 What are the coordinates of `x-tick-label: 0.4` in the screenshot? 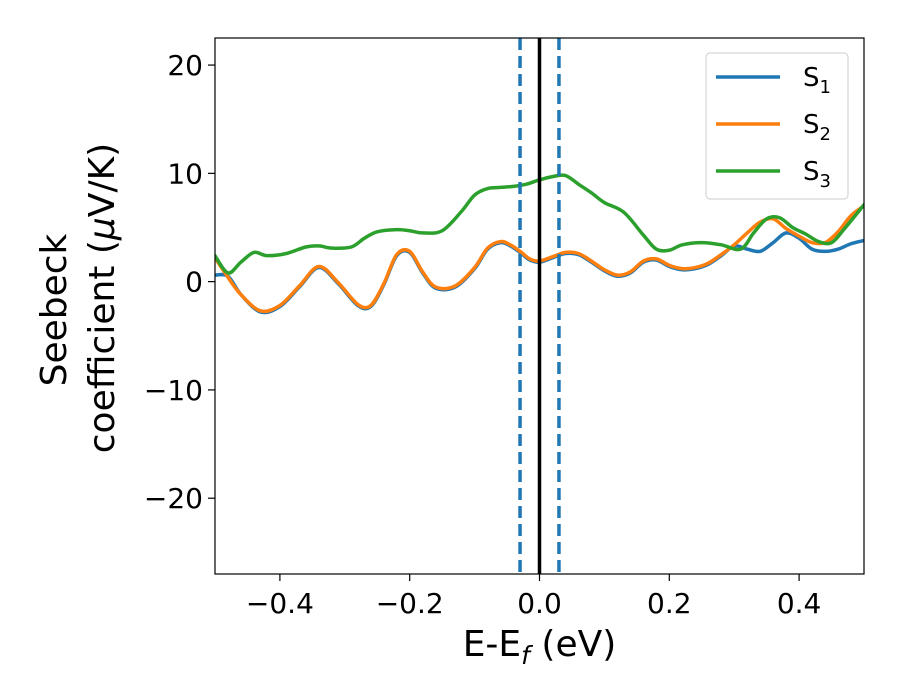 It's located at (799, 603).